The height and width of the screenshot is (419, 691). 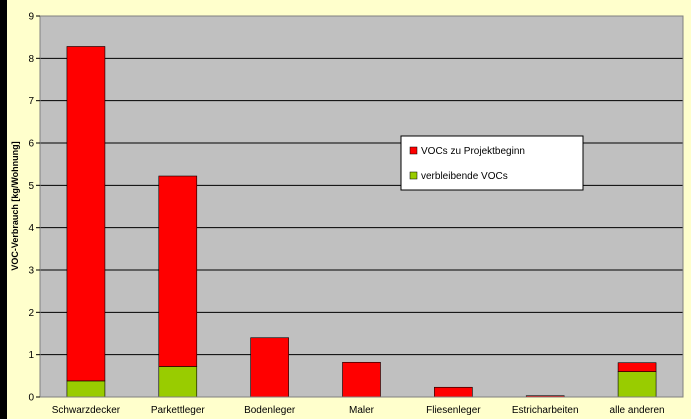 I want to click on left-edge-bar, so click(x=3, y=209).